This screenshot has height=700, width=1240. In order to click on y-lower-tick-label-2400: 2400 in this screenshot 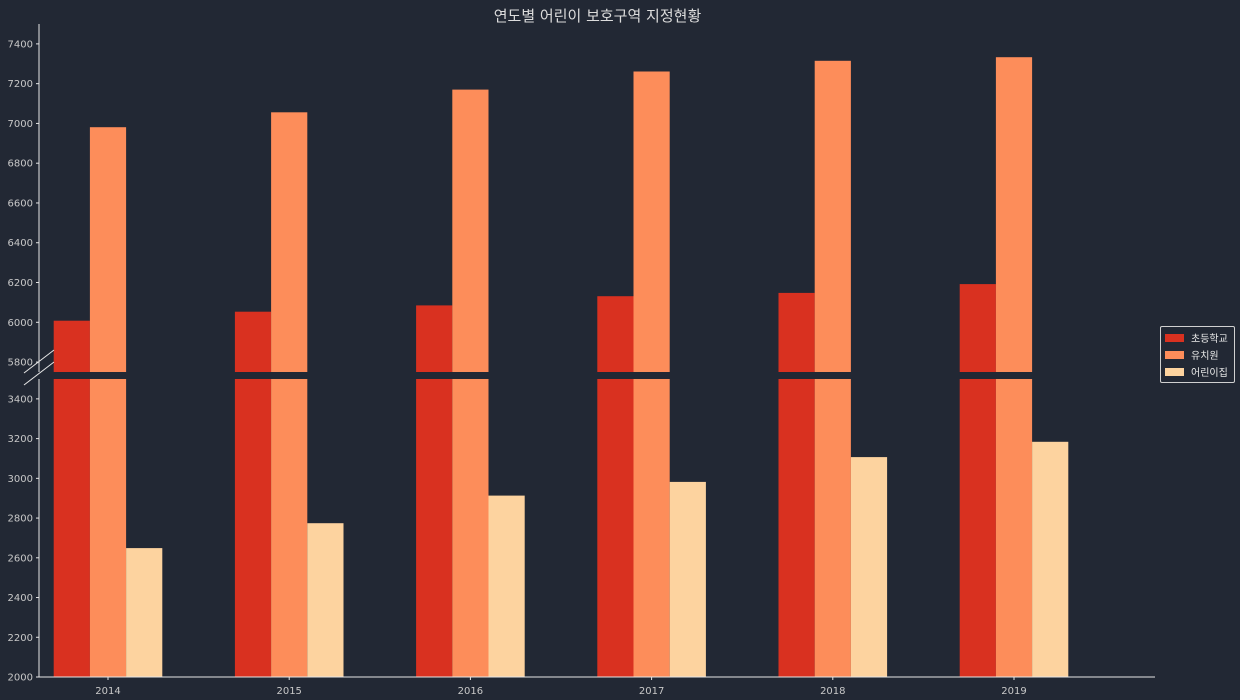, I will do `click(20, 598)`.